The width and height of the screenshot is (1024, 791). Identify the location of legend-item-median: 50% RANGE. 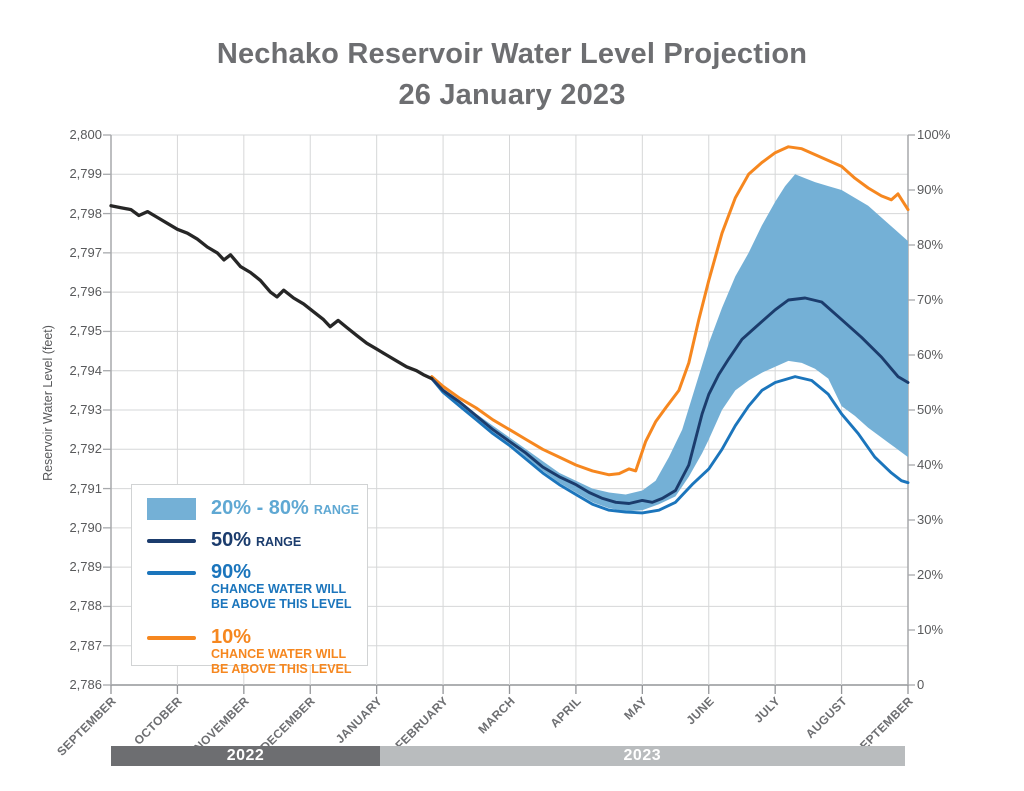
(257, 540).